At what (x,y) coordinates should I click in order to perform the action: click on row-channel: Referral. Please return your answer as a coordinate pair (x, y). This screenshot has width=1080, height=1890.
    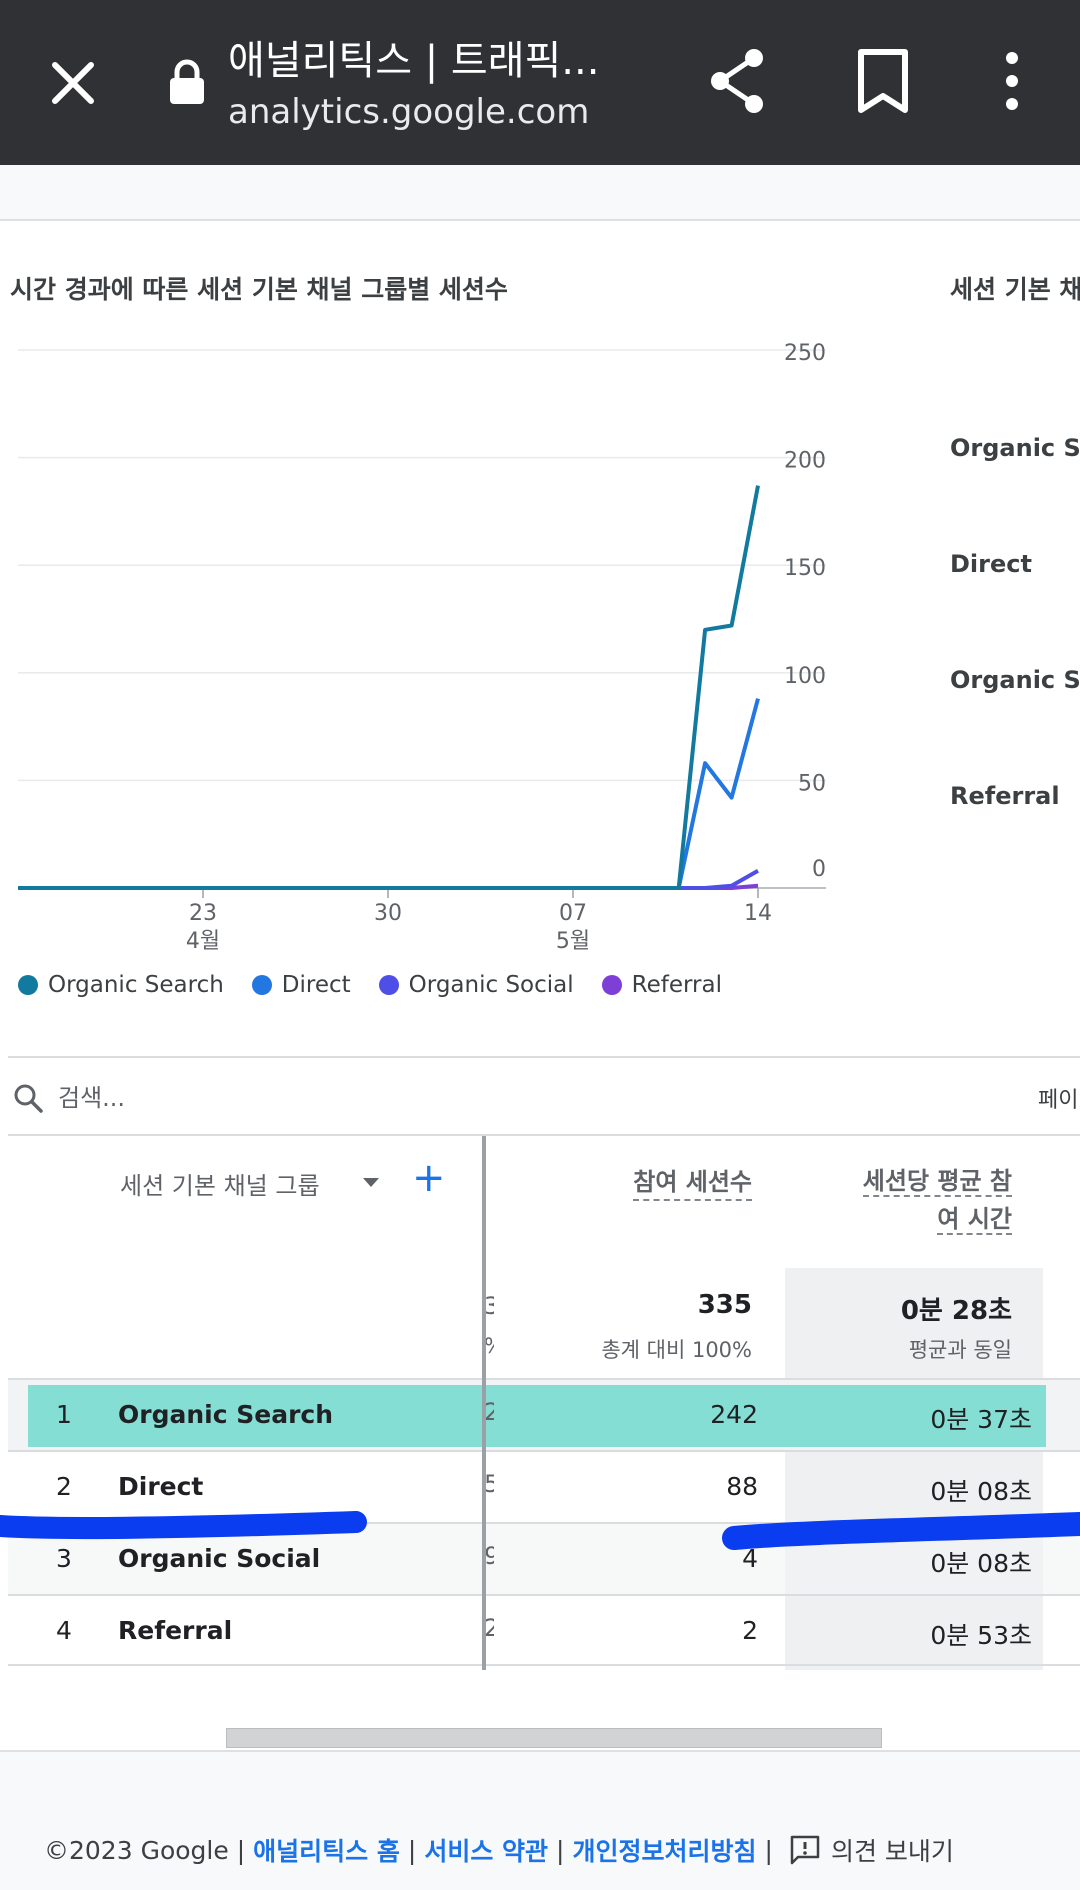
    Looking at the image, I should click on (175, 1630).